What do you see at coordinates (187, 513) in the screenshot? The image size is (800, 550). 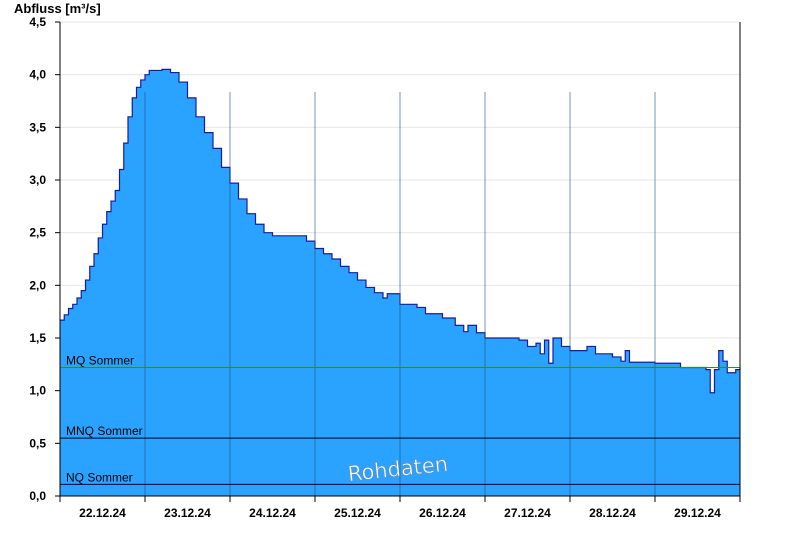 I see `x-tick-label-1: 23.12.24` at bounding box center [187, 513].